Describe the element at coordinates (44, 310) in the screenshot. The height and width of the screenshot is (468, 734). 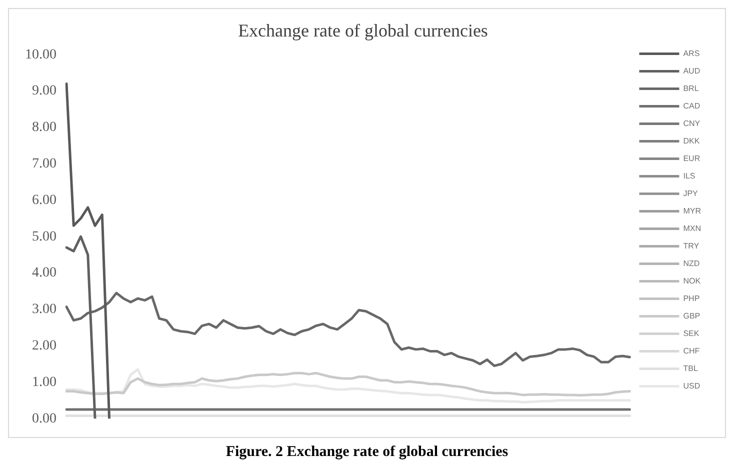
I see `y-tick-label: 3.00` at that location.